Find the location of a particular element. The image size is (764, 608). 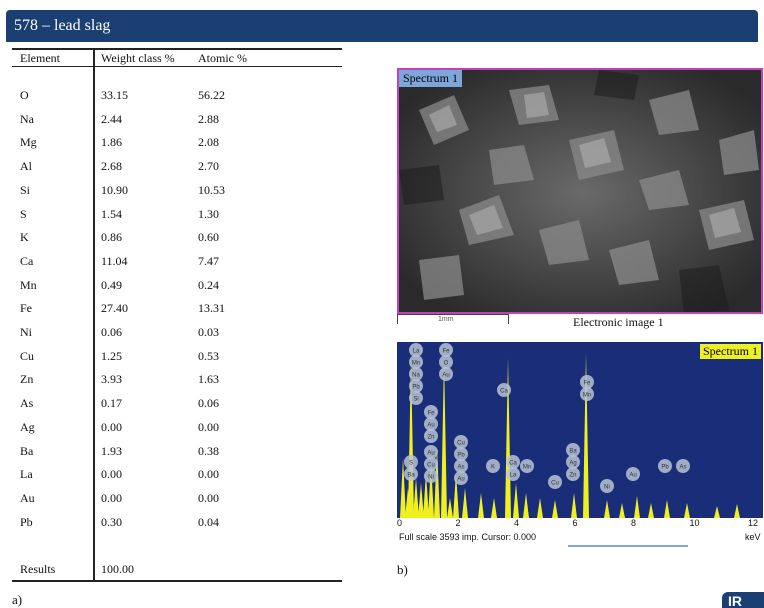

cell-weight: 1.93 is located at coordinates (111, 450).